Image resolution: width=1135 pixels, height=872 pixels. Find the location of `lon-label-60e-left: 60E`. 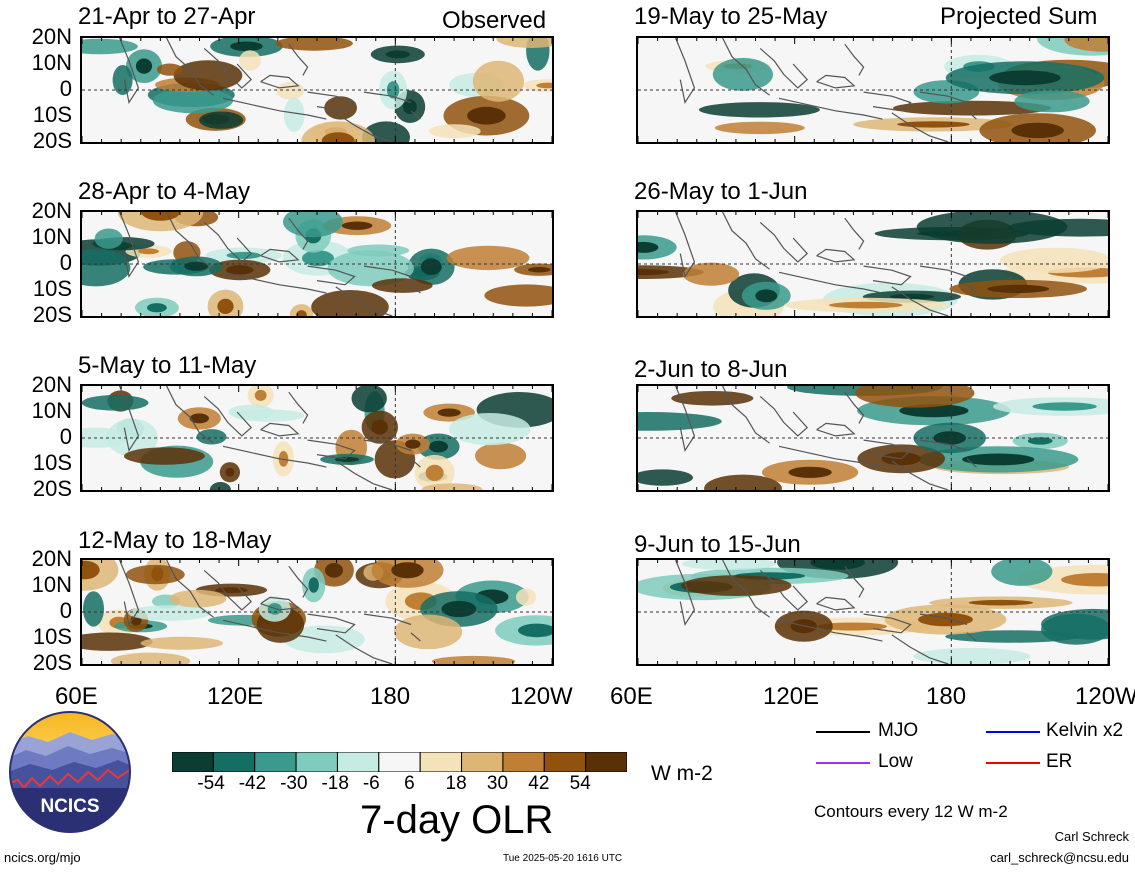

lon-label-60e-left: 60E is located at coordinates (76, 696).